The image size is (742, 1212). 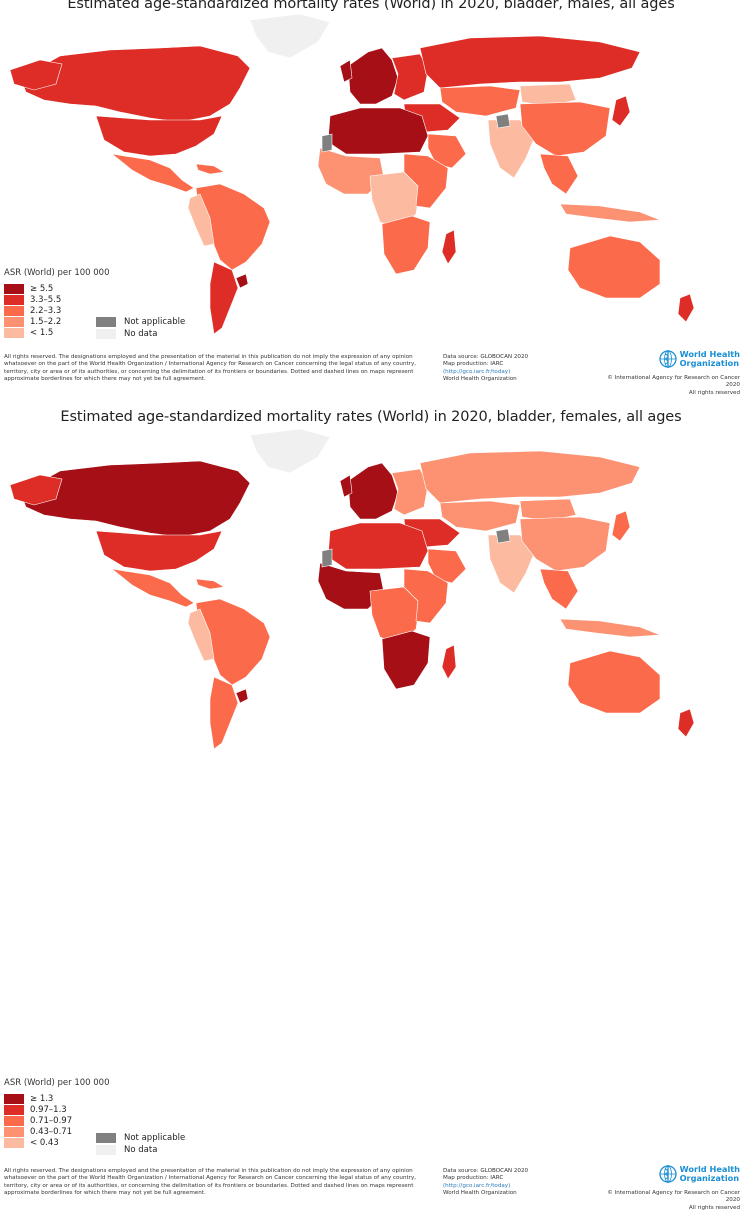 What do you see at coordinates (46, 321) in the screenshot?
I see `legend-label: 1.5–2.2` at bounding box center [46, 321].